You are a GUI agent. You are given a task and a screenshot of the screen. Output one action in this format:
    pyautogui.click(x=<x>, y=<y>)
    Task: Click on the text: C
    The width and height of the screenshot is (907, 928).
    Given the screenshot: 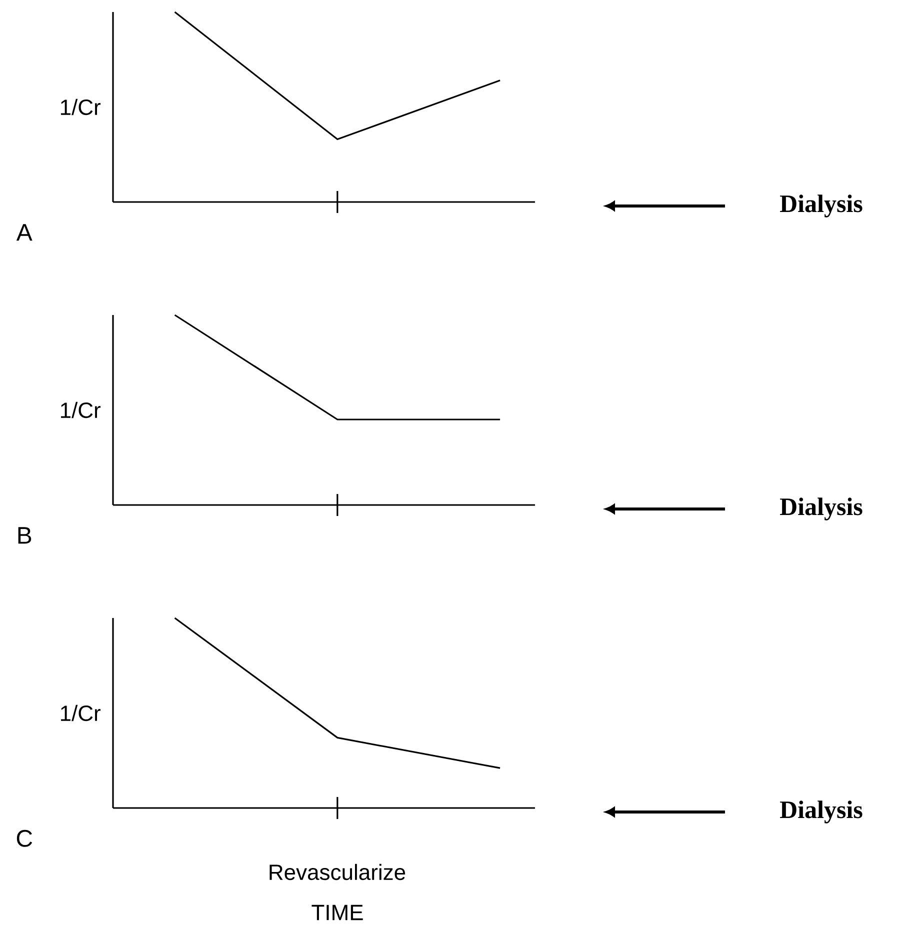 What is the action you would take?
    pyautogui.click(x=24, y=838)
    